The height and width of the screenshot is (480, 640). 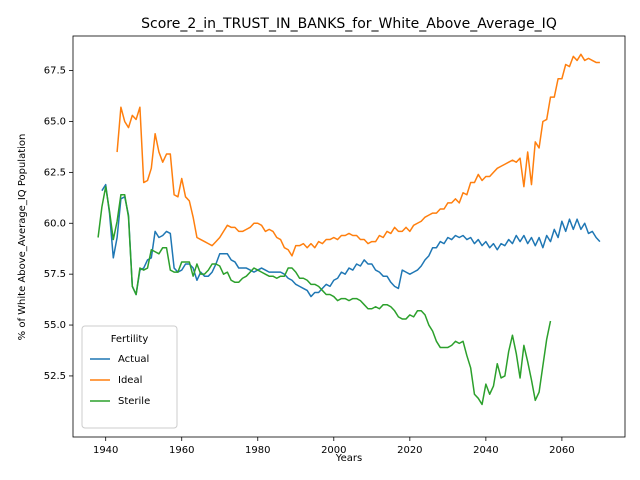 I want to click on x-tick-label: 2060, so click(x=561, y=450).